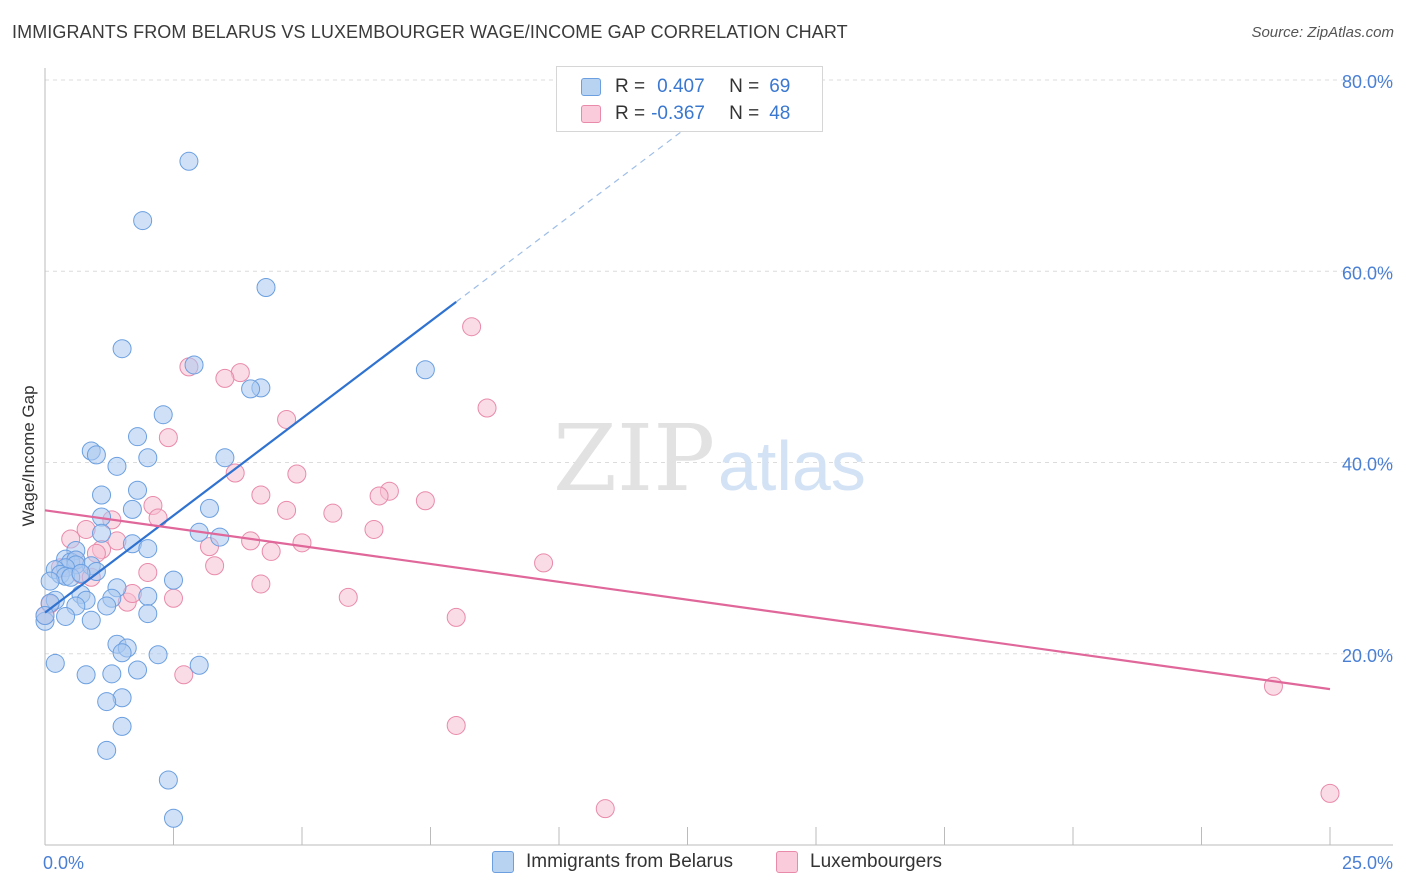 The width and height of the screenshot is (1406, 892). Describe the element at coordinates (1367, 82) in the screenshot. I see `y-tick-label: 80.0%` at that location.